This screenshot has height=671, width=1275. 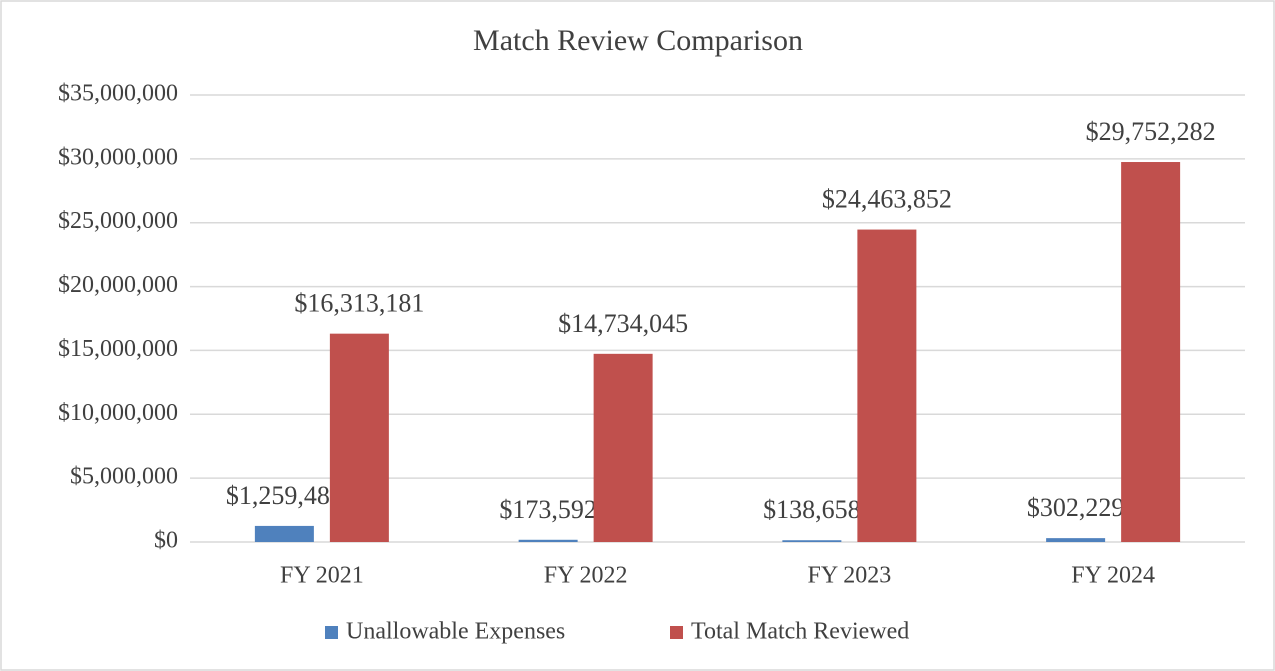 I want to click on y-tick-label: $20,000,000, so click(x=118, y=285).